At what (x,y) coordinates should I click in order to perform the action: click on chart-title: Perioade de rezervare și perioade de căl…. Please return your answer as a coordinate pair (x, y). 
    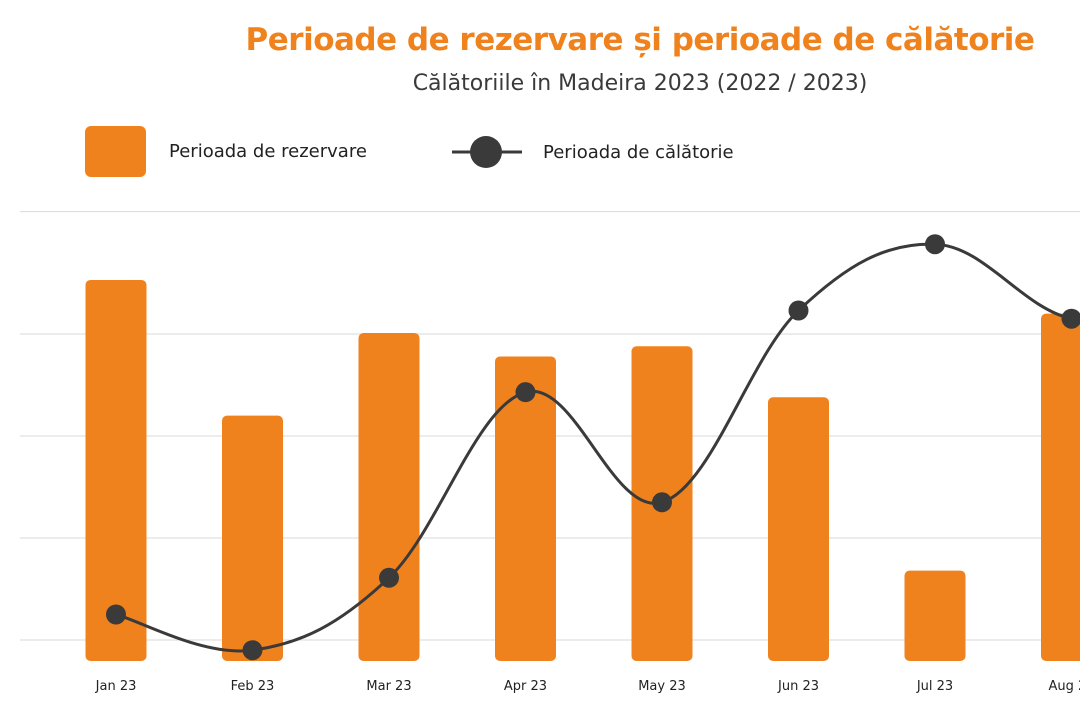
    Looking at the image, I should click on (640, 40).